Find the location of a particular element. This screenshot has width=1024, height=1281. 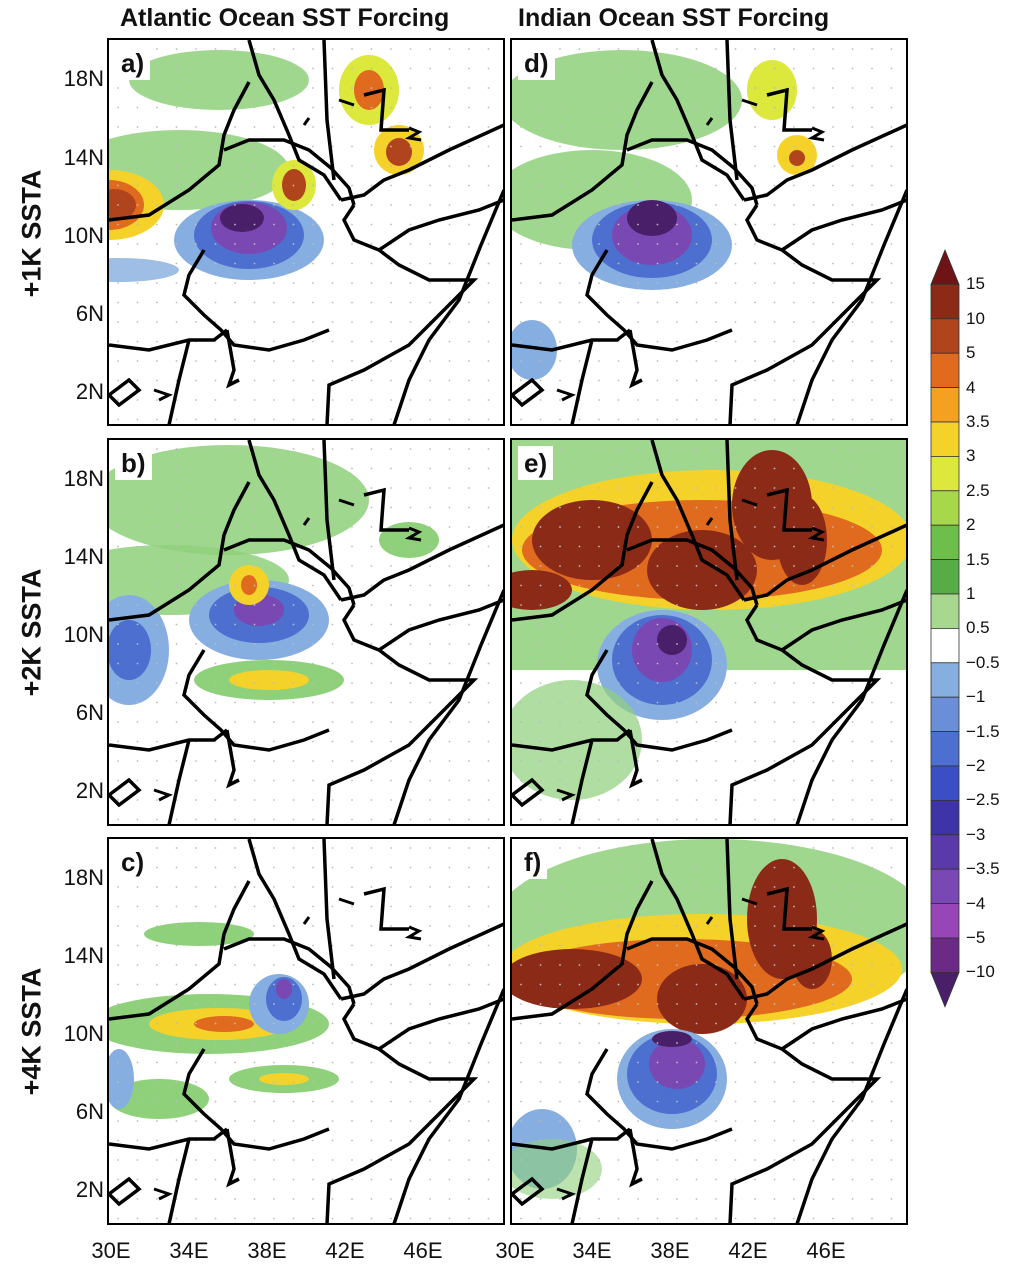

colorbar-tick-label: 1.5 is located at coordinates (978, 559).